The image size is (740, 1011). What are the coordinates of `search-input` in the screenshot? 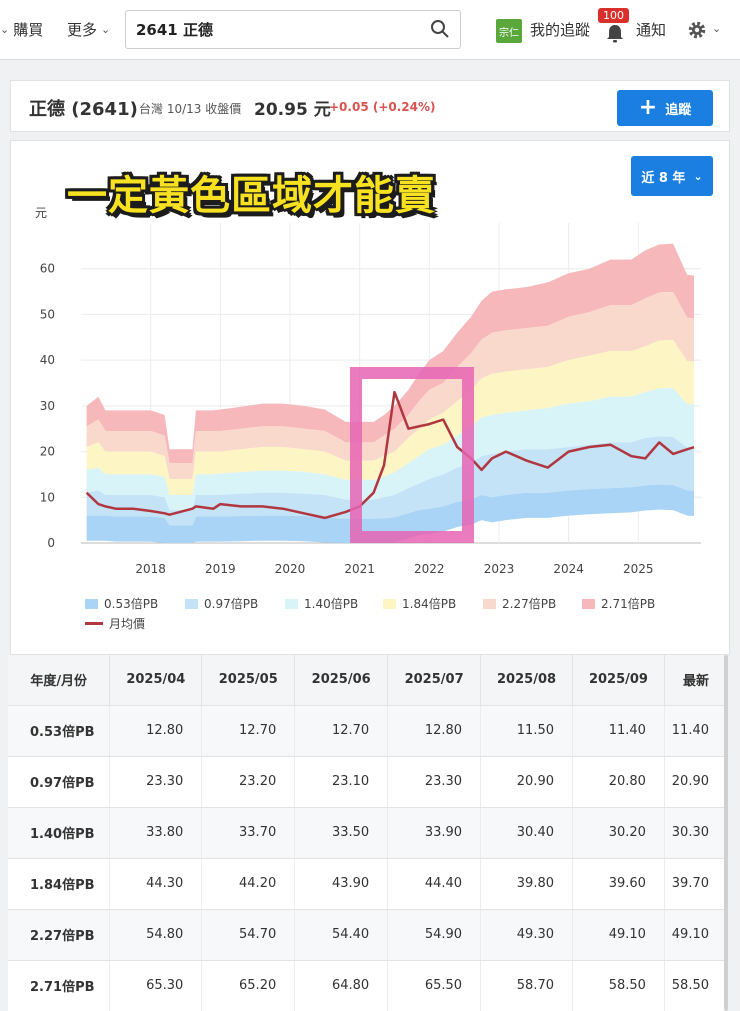 It's located at (281, 29).